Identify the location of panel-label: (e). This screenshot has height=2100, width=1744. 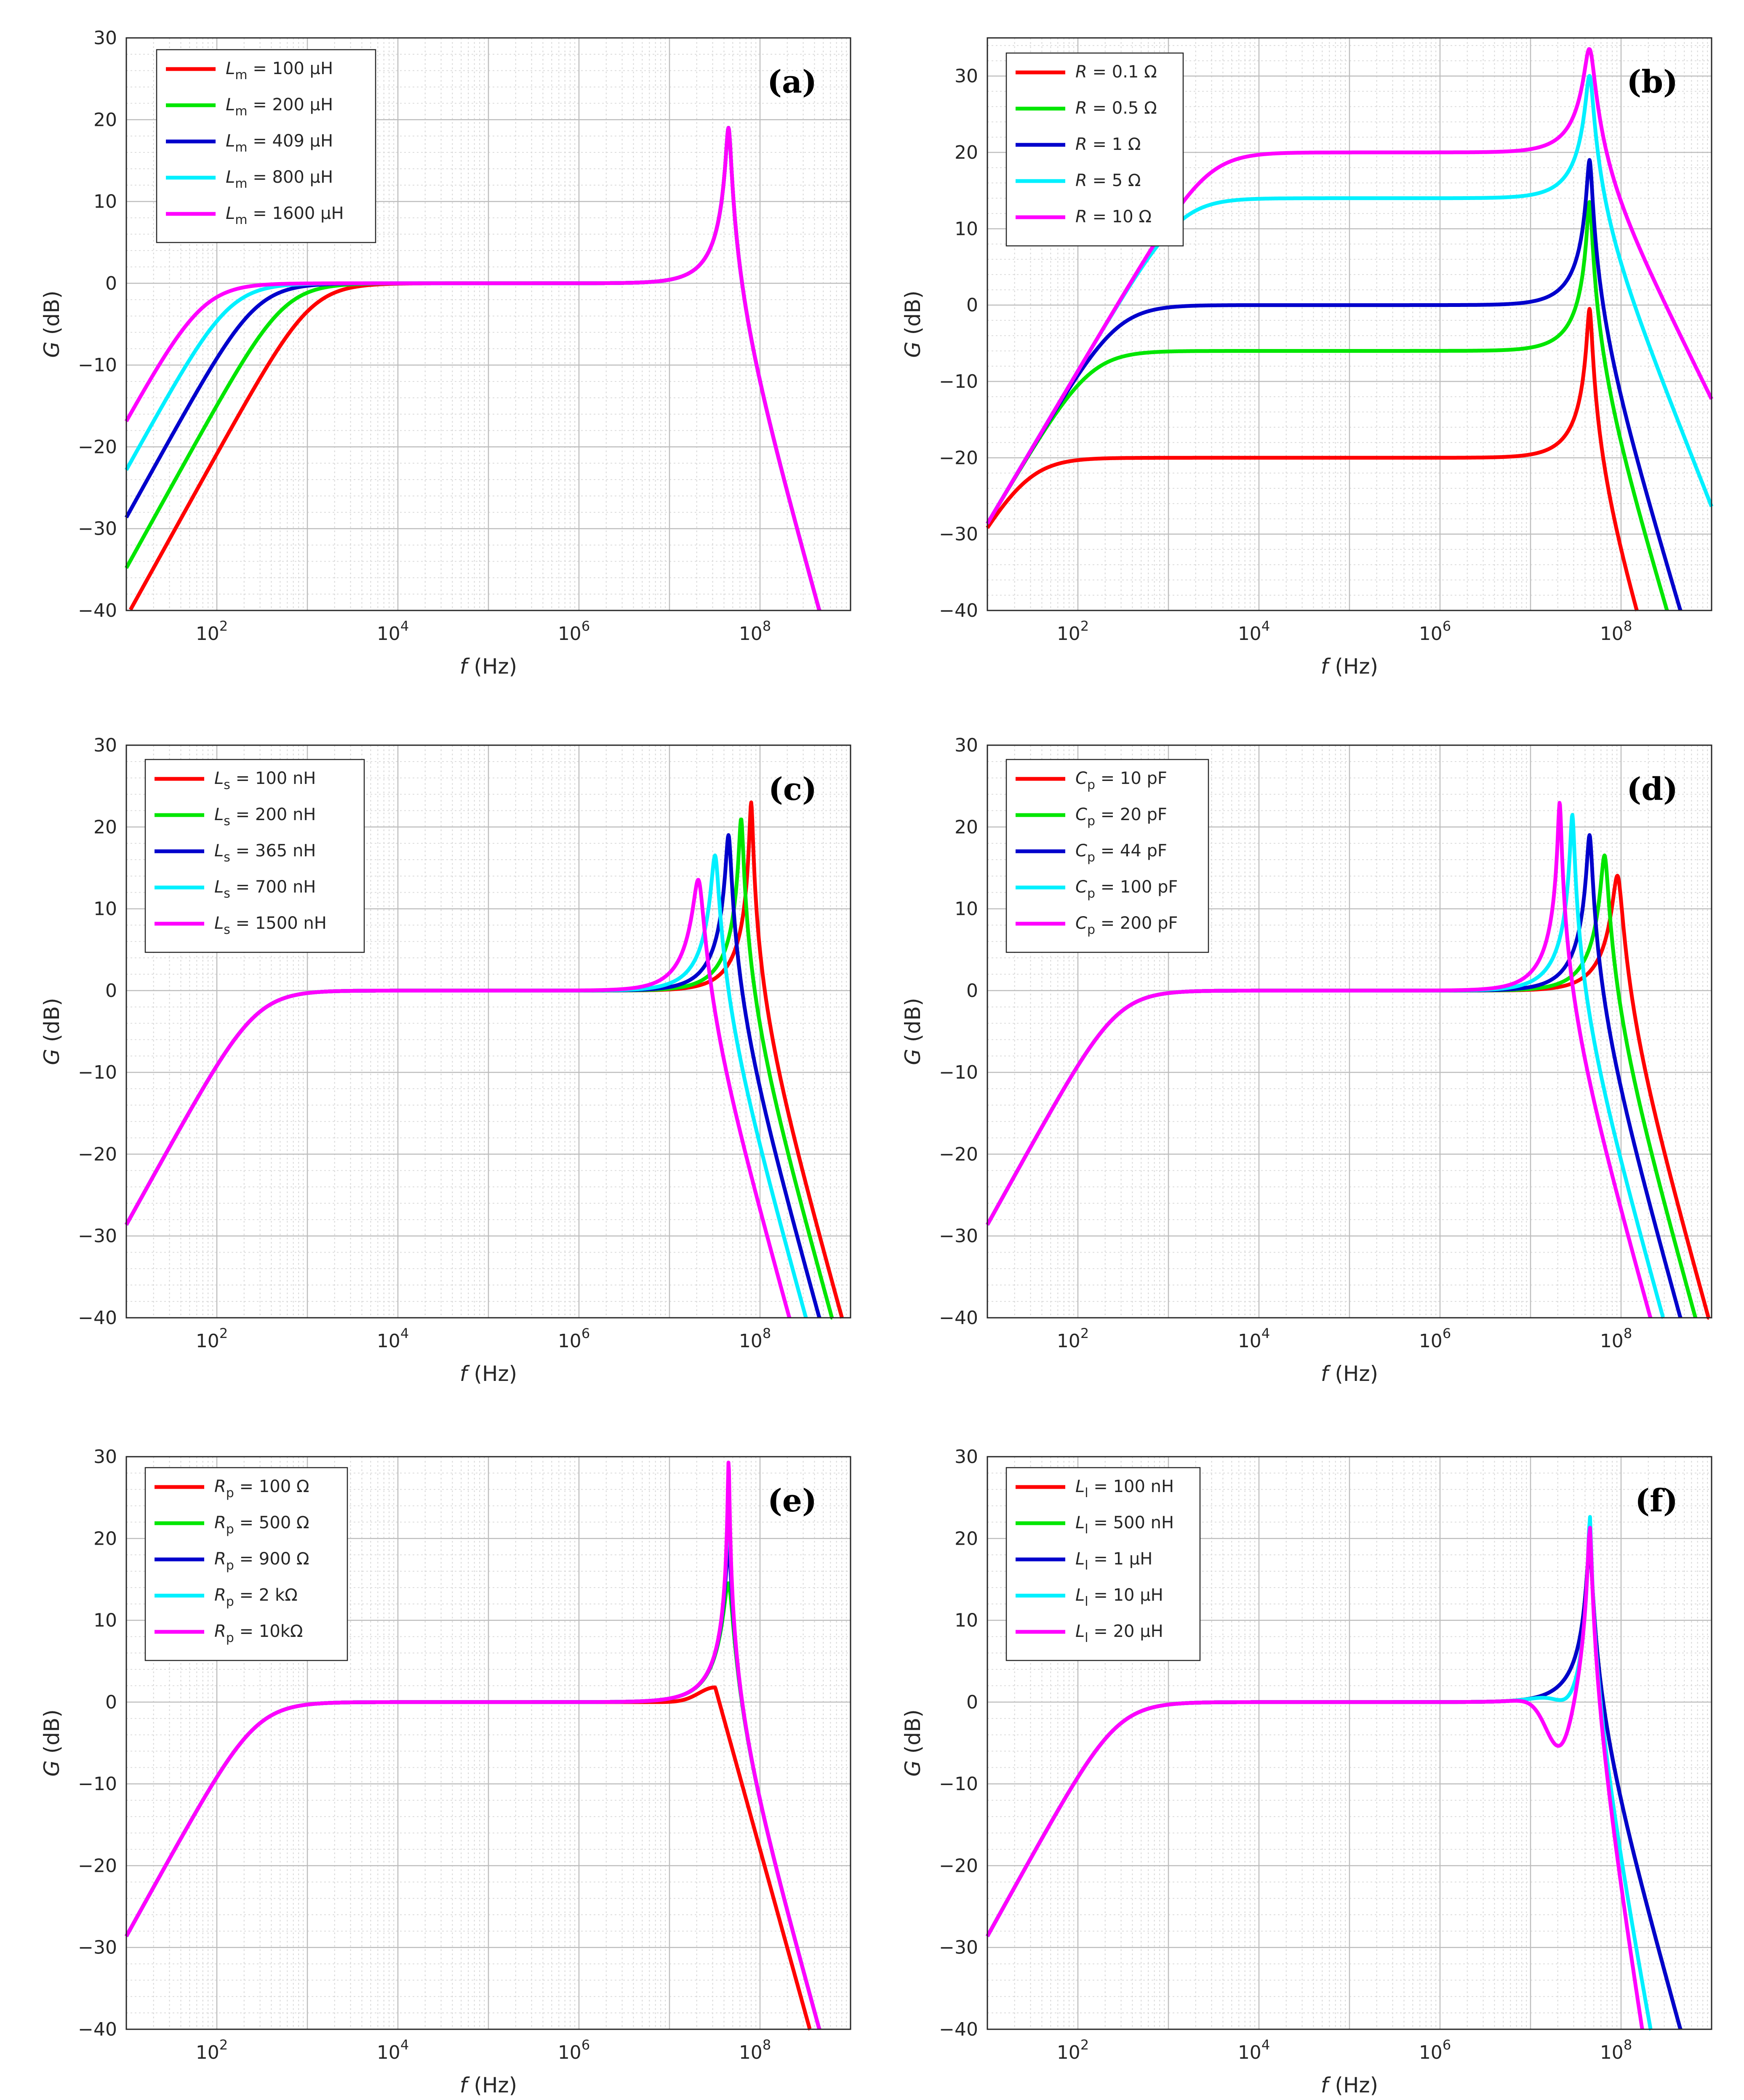
(792, 1501).